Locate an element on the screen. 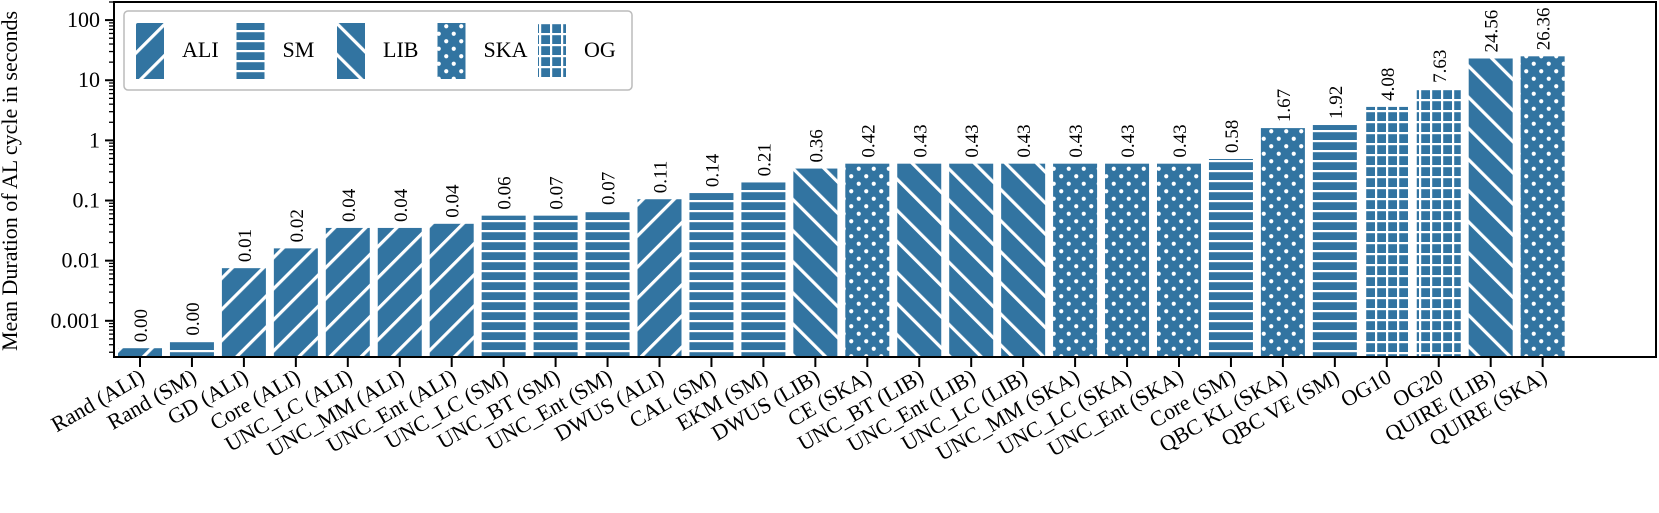 This screenshot has width=1659, height=513. data-label: 0.42 is located at coordinates (868, 140).